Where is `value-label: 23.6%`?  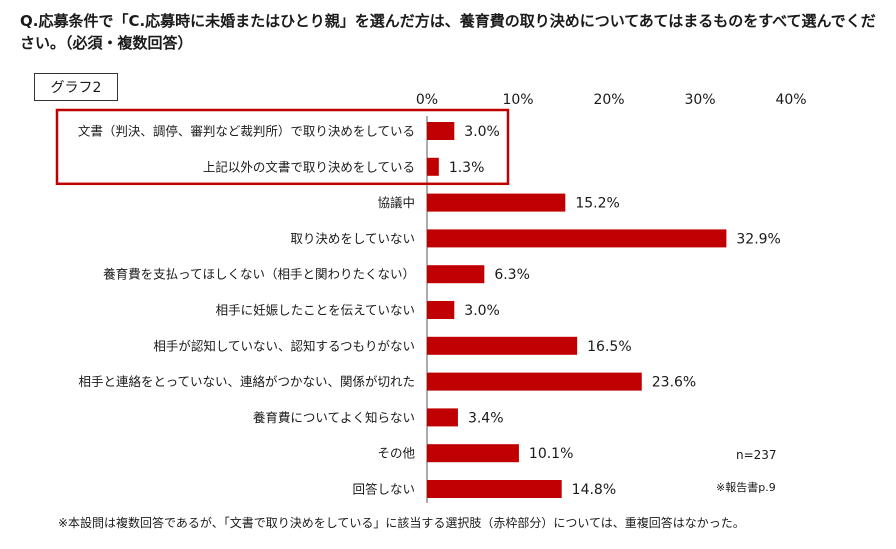 value-label: 23.6% is located at coordinates (674, 383).